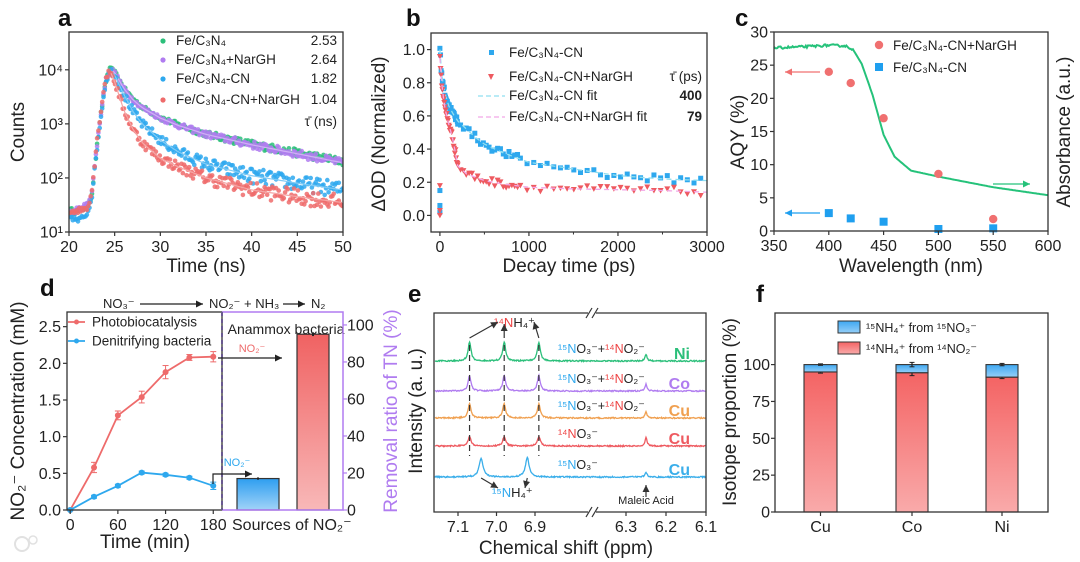 The image size is (1080, 562). What do you see at coordinates (614, 406) in the screenshot?
I see `e-trace-label-part: ¹⁴N` at bounding box center [614, 406].